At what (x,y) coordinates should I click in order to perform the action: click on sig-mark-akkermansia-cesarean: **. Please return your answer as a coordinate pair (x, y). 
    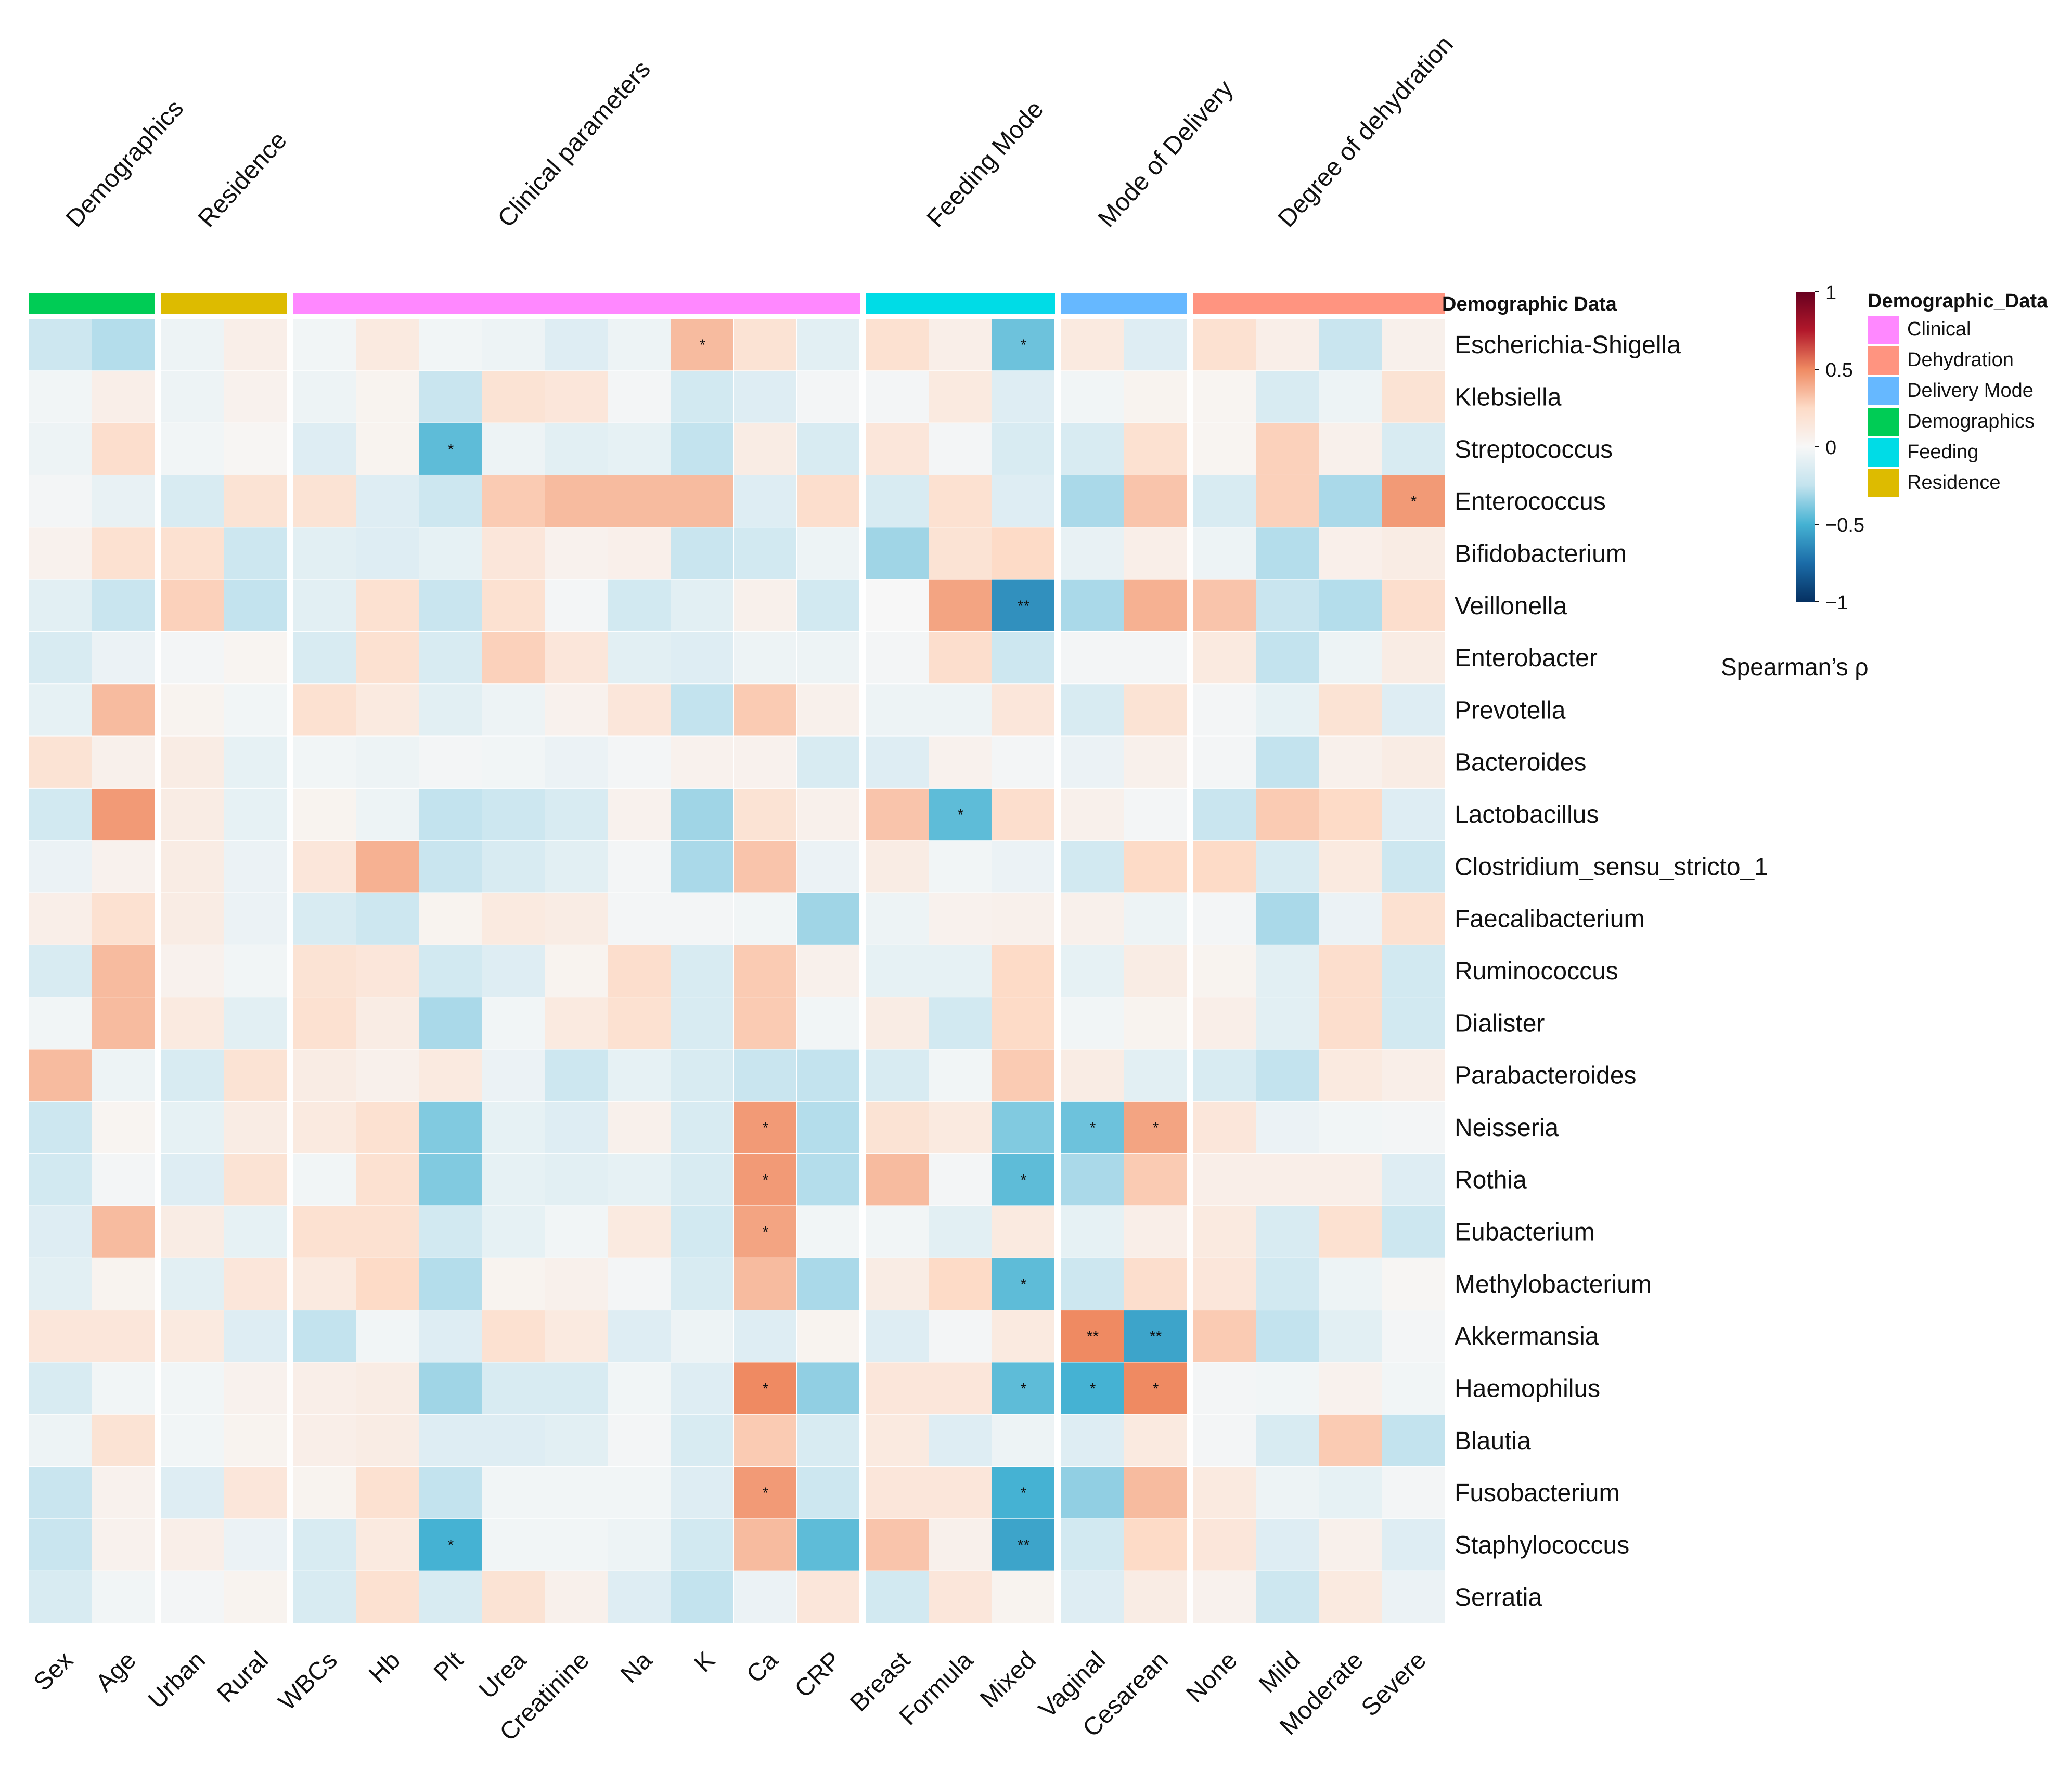
    Looking at the image, I should click on (1156, 1336).